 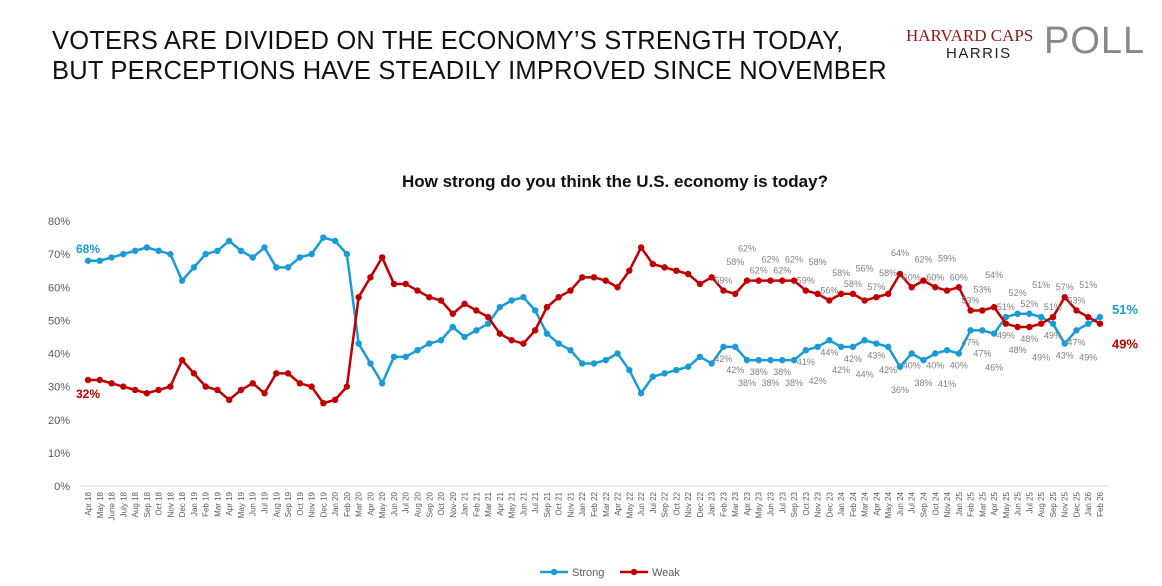 I want to click on x-tick-label: Jun 20, so click(x=394, y=503).